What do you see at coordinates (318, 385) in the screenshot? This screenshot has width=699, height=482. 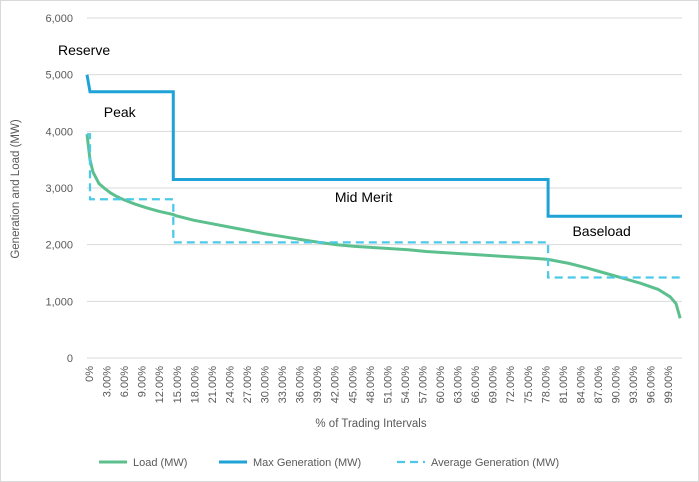 I see `x-tick-label: 39.00%` at bounding box center [318, 385].